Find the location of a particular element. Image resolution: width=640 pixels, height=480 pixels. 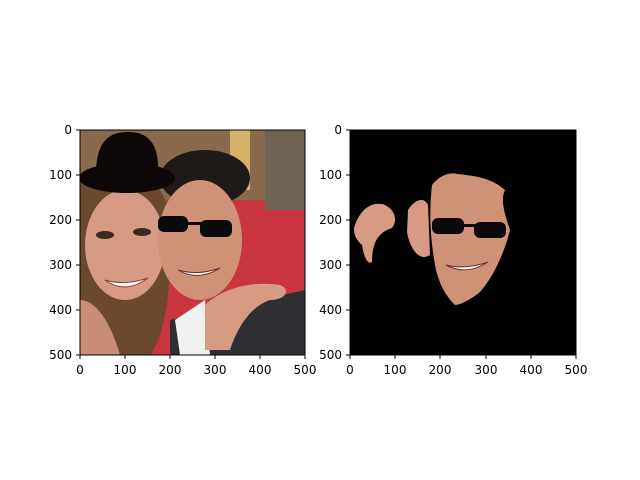

left-x-axis: 0 100 200 300 400 500 is located at coordinates (196, 366).